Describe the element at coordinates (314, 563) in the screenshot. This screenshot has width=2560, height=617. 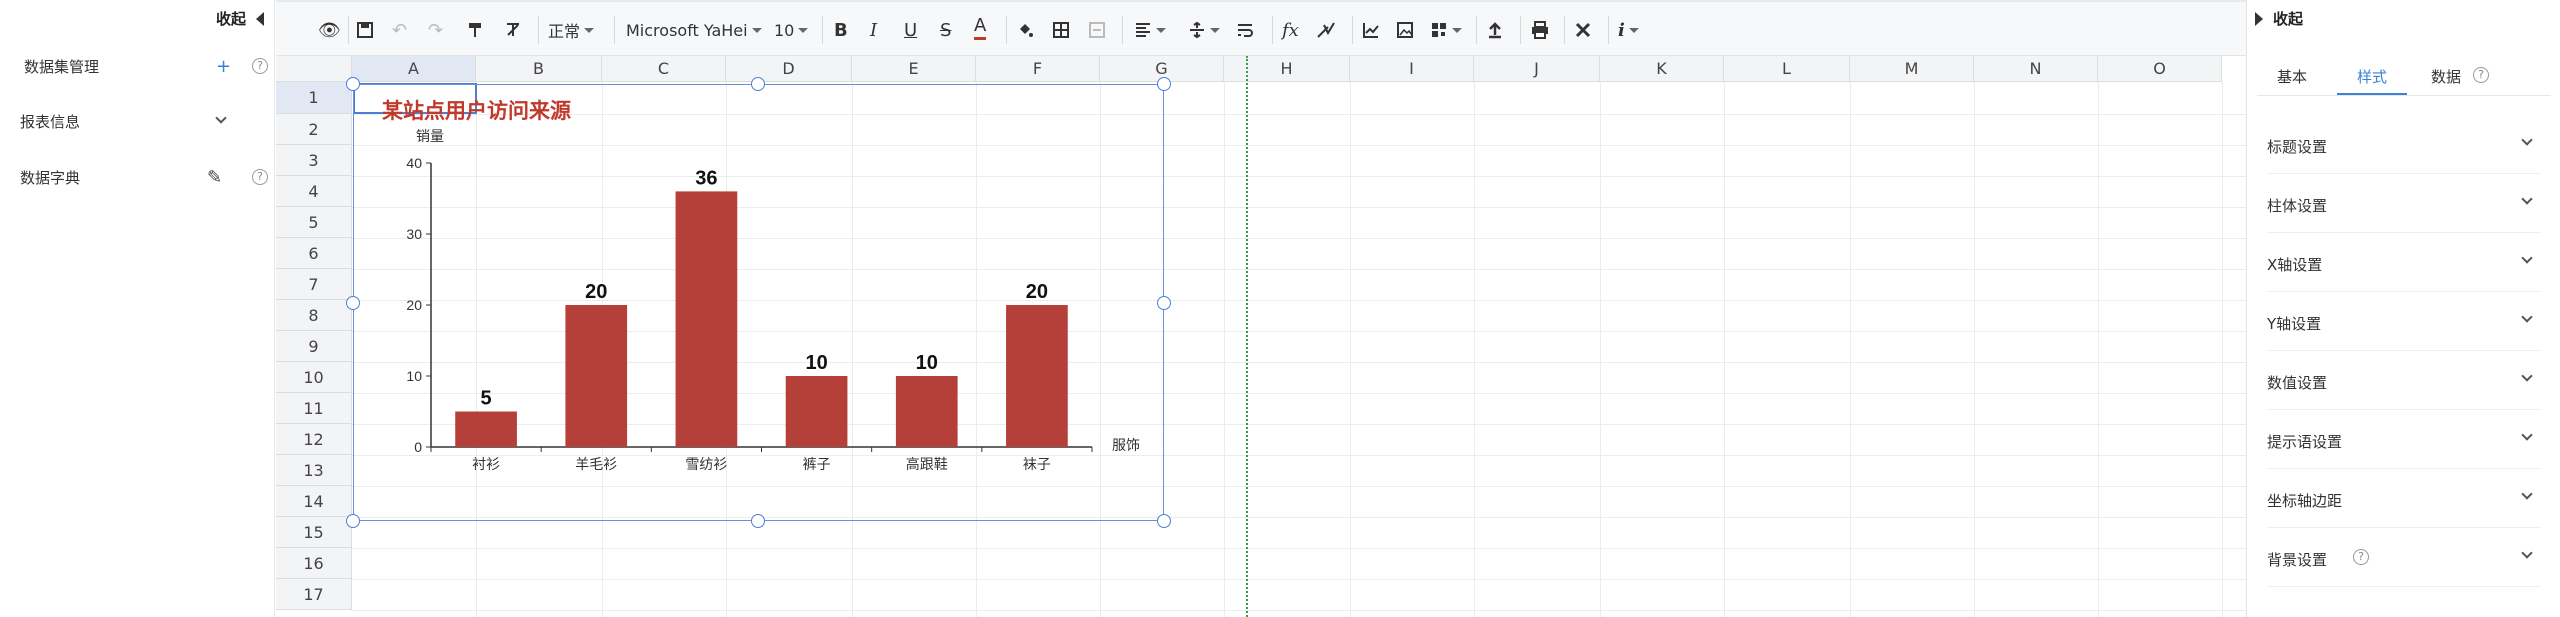
I see `row-header-16: 16` at that location.